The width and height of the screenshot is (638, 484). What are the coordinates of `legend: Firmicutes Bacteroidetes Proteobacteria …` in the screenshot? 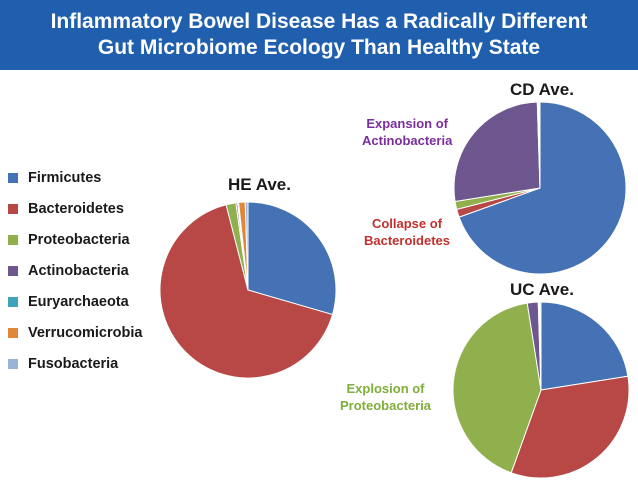 It's located at (75, 270).